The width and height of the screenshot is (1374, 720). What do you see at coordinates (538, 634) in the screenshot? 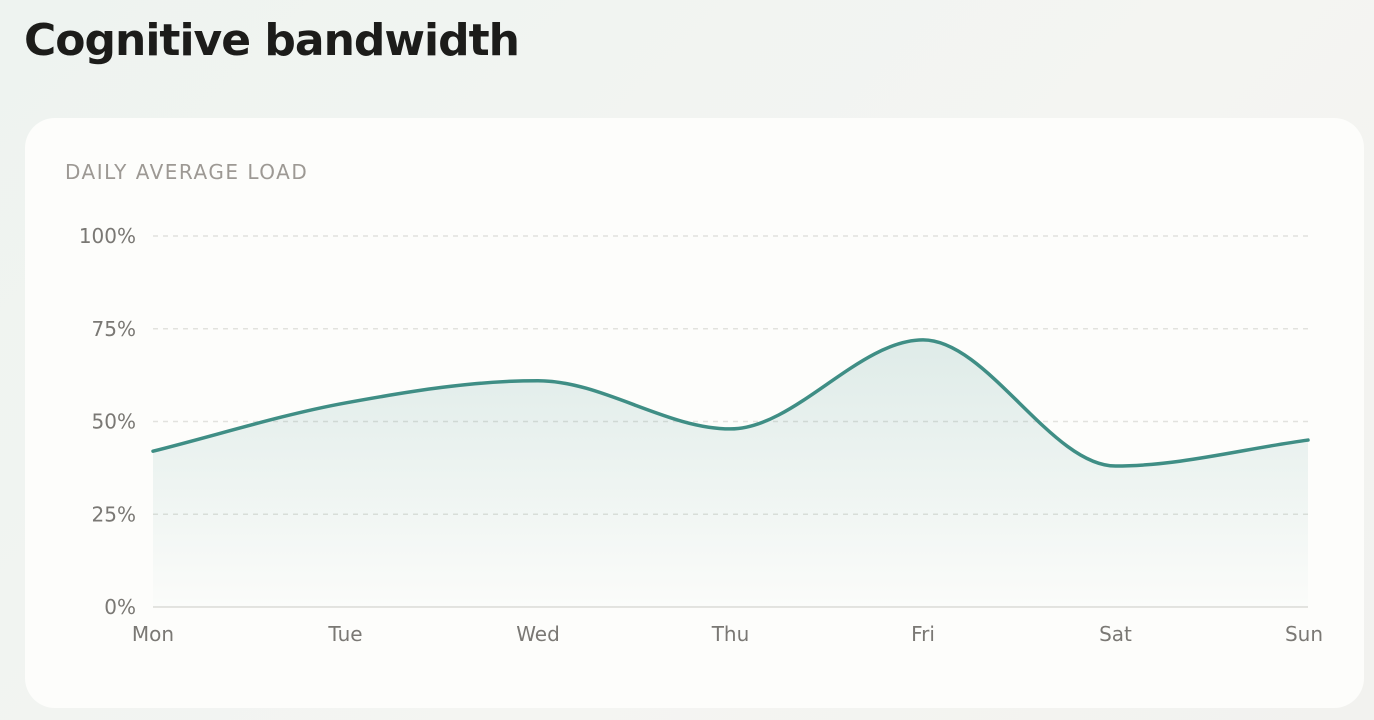
I see `x-tick-label: Wed` at bounding box center [538, 634].